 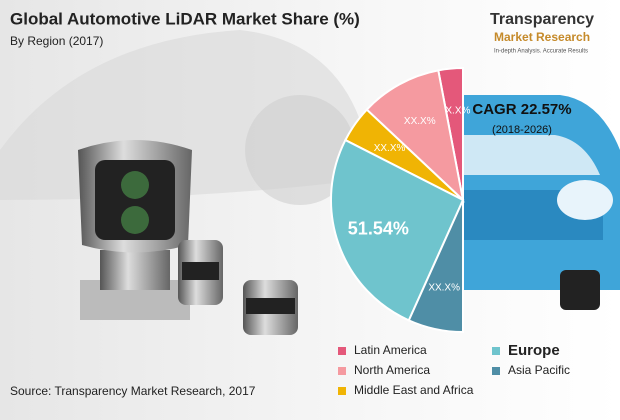 What do you see at coordinates (541, 52) in the screenshot?
I see `logo-tagline: In-depth Analysis. Accurate Results` at bounding box center [541, 52].